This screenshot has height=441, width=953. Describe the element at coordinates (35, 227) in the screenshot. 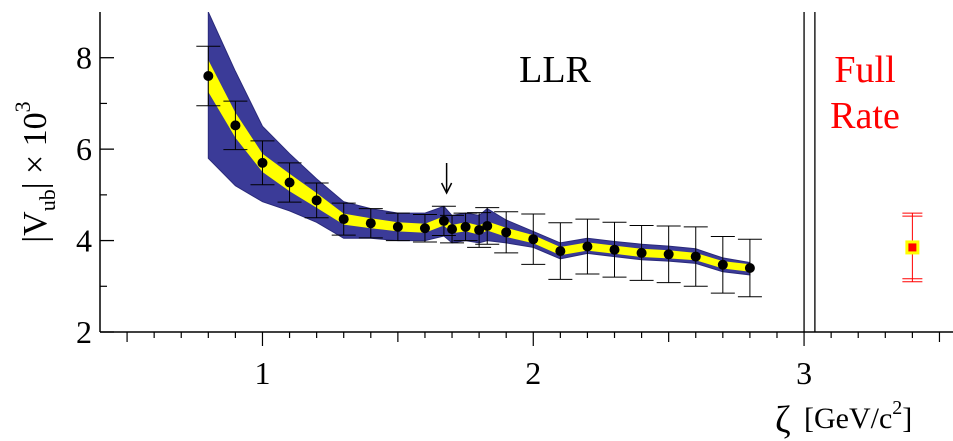

I see `ylabel-main: |V` at that location.